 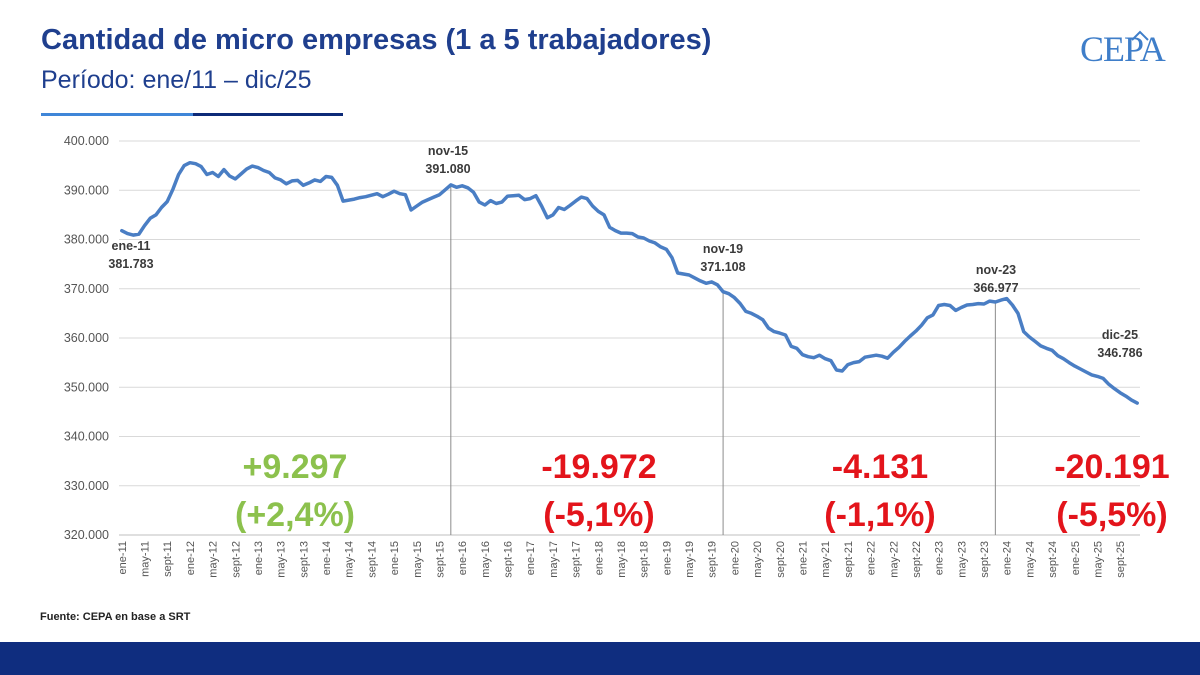 I want to click on x-tick-label: may-19, so click(x=690, y=559).